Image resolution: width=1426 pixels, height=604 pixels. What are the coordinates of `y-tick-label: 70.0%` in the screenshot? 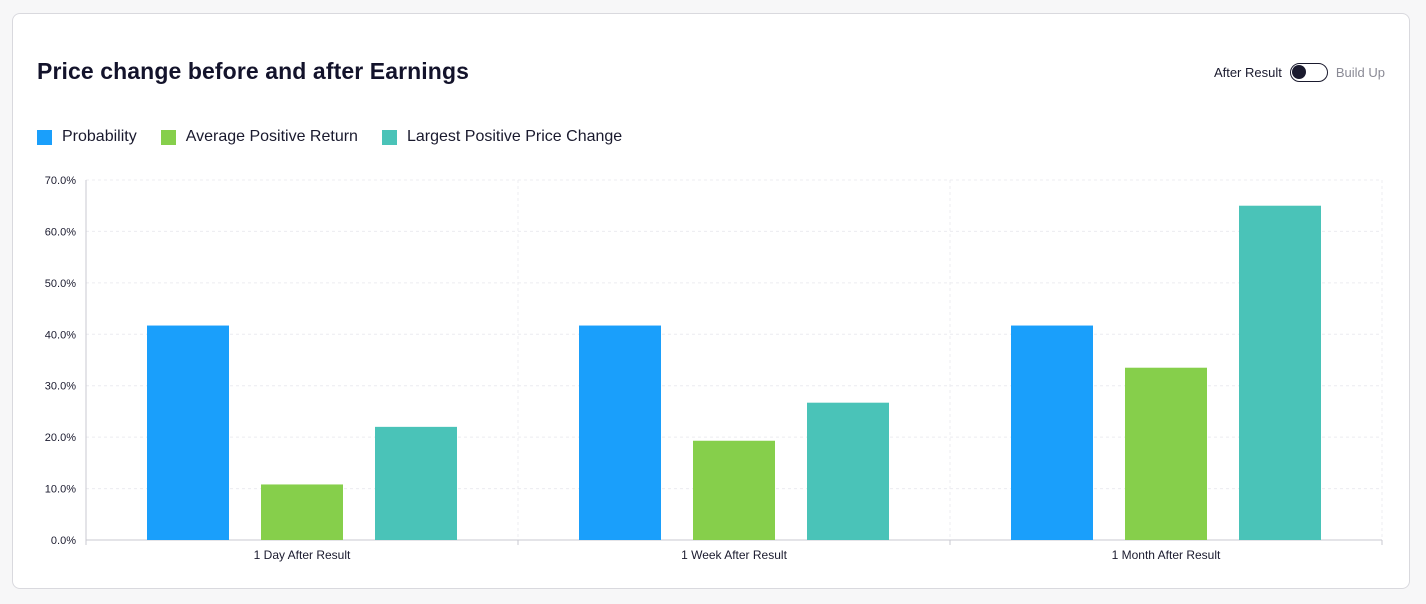 It's located at (60, 181).